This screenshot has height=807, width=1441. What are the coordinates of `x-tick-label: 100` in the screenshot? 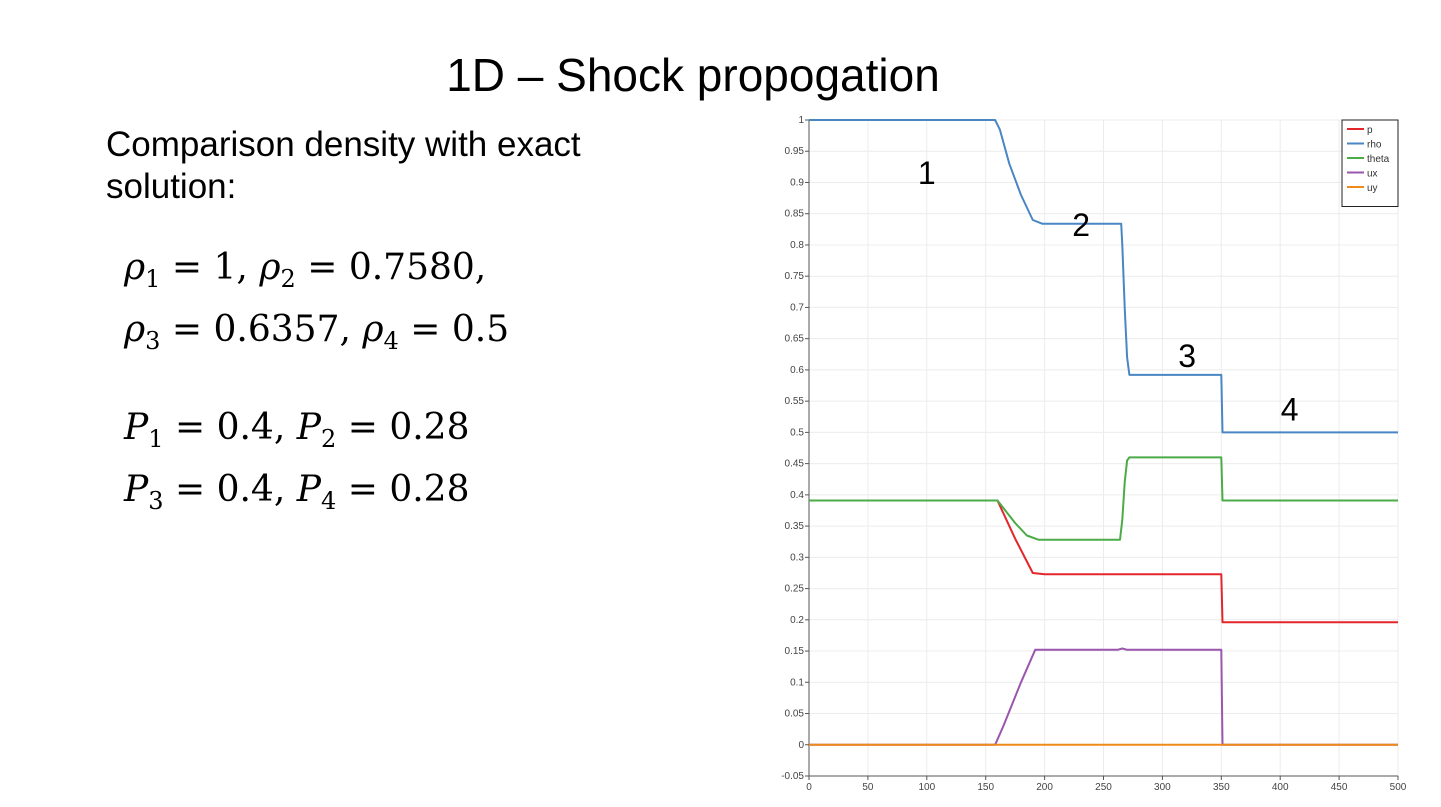 It's located at (926, 787).